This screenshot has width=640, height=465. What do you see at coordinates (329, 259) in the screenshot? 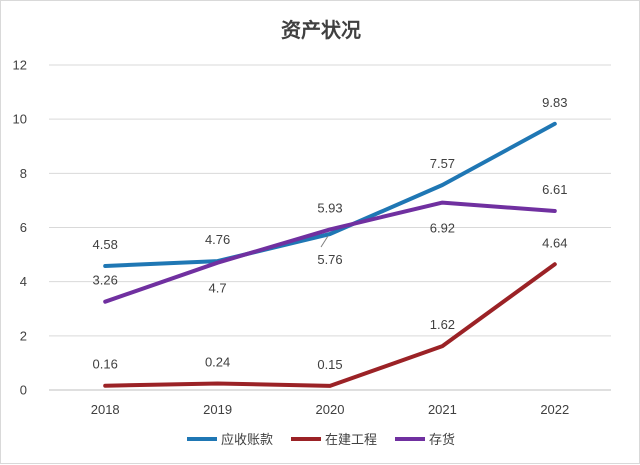
I see `data-label: 5.76` at bounding box center [329, 259].